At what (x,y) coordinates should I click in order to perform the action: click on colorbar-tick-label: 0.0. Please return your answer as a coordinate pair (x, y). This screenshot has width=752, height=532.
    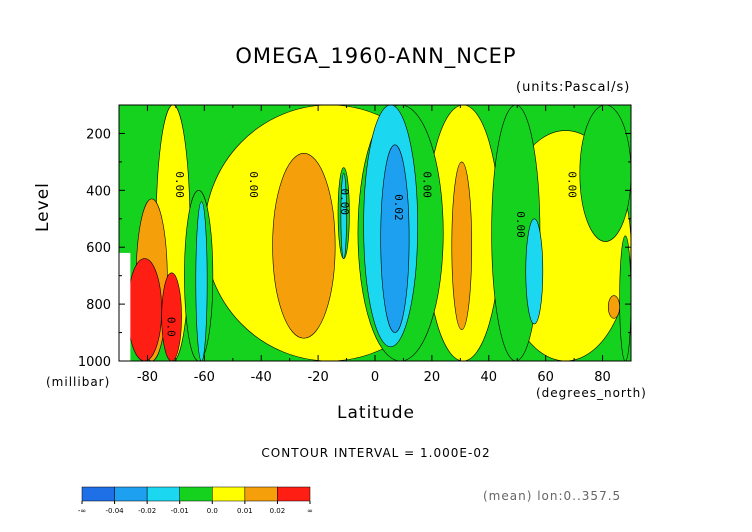
    Looking at the image, I should click on (212, 511).